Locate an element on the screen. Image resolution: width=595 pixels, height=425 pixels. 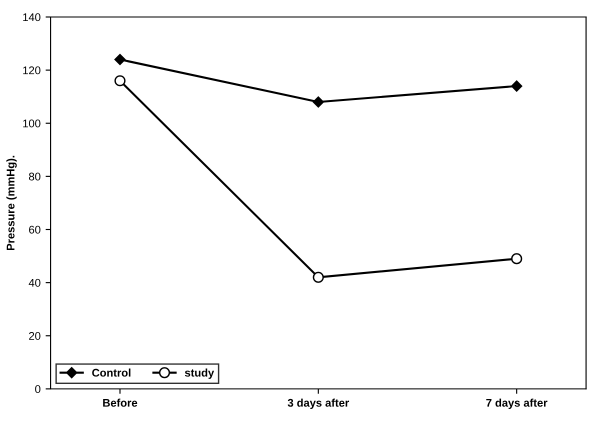
x-tick-label: Before is located at coordinates (120, 402).